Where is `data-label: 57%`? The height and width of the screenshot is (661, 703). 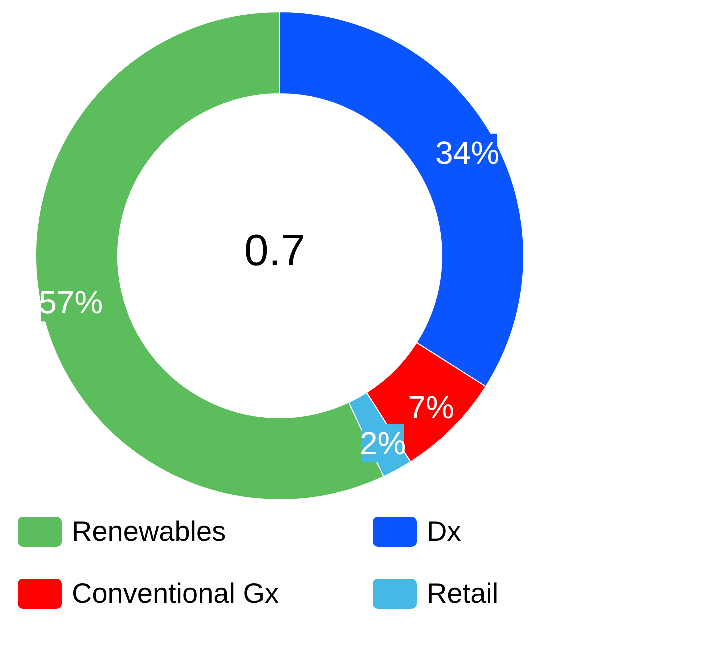
data-label: 57% is located at coordinates (71, 302).